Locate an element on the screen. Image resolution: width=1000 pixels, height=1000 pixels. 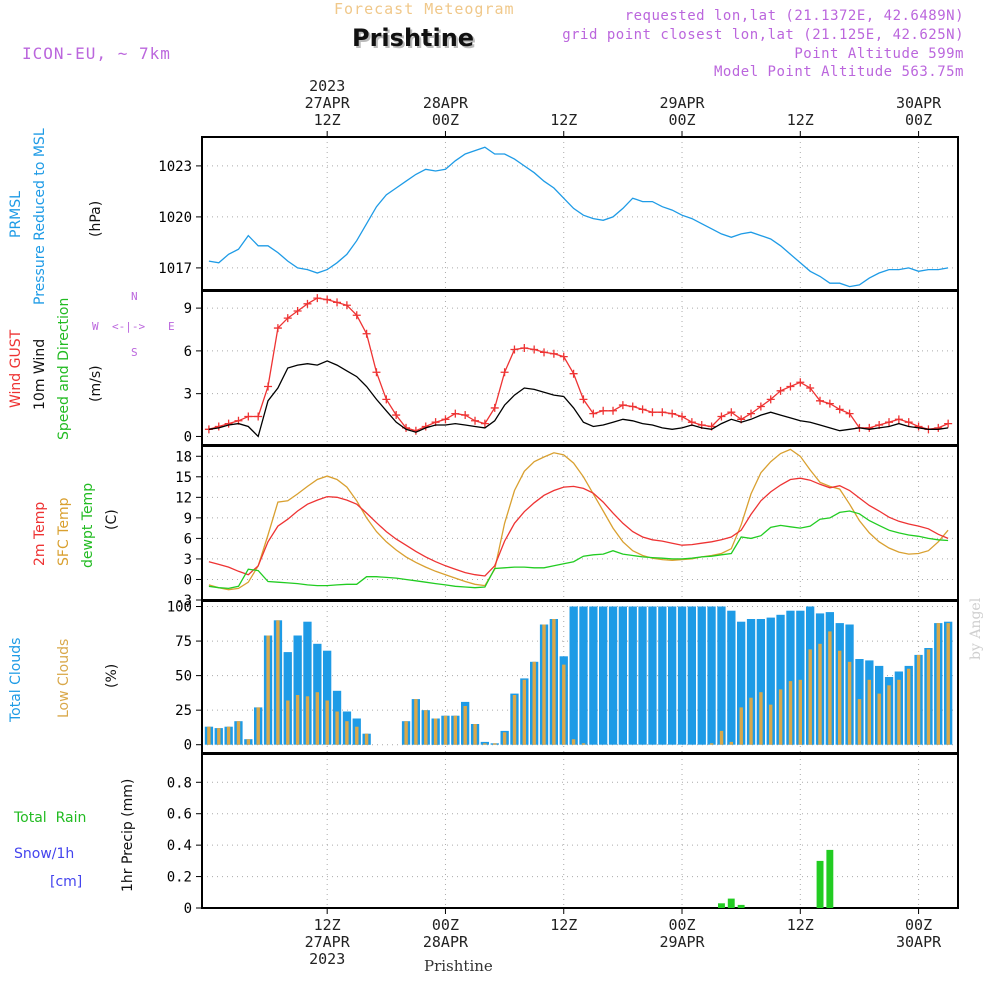
prmsl-line is located at coordinates (578, 217).